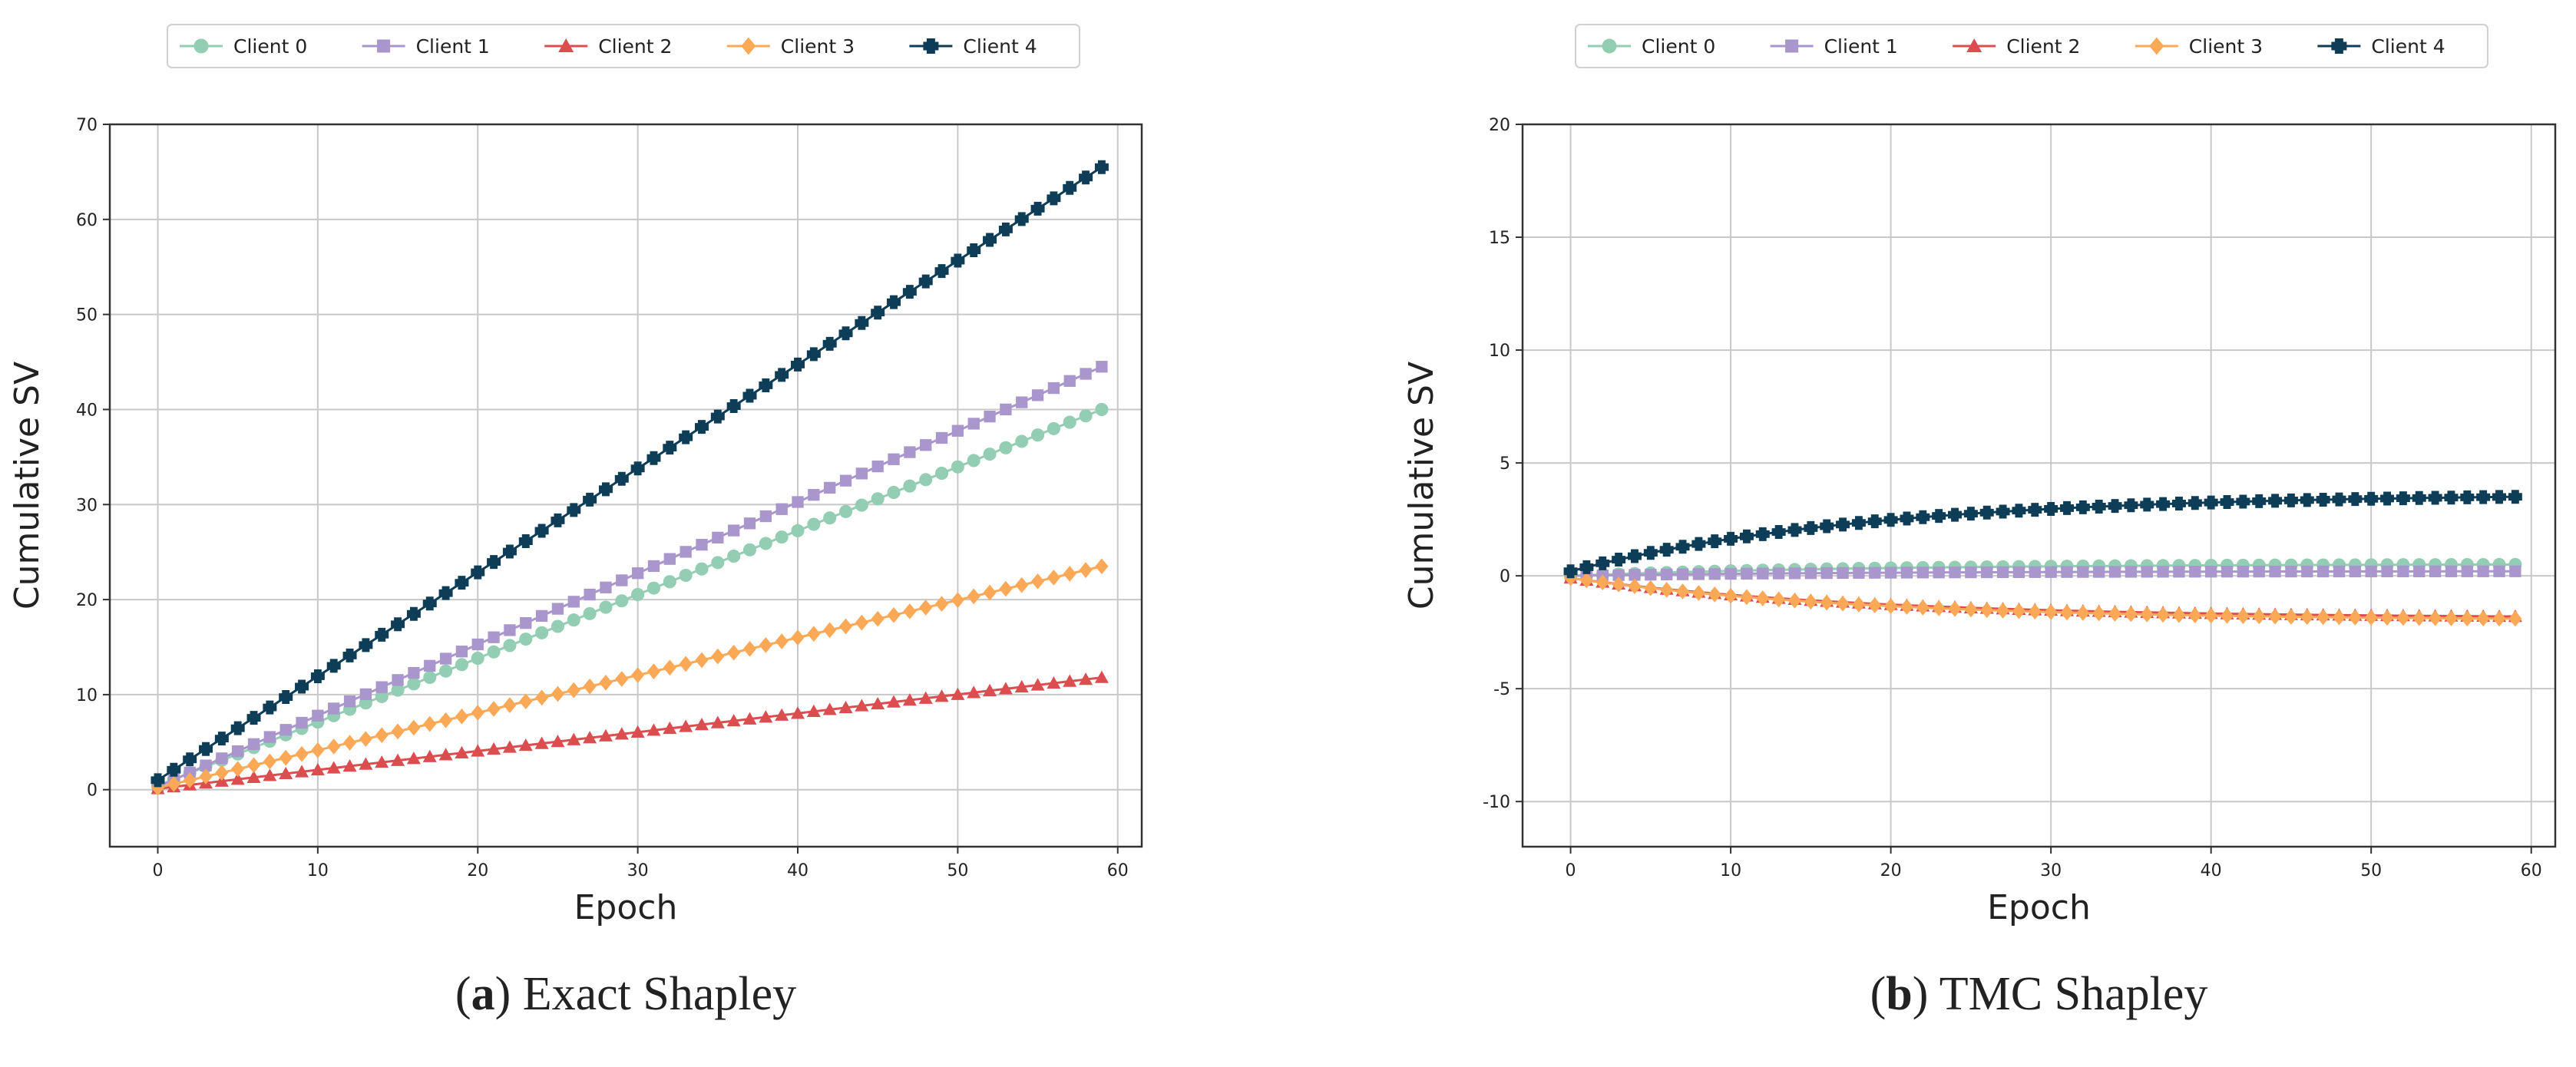  Describe the element at coordinates (1118, 870) in the screenshot. I see `x-tick-label: 60` at that location.